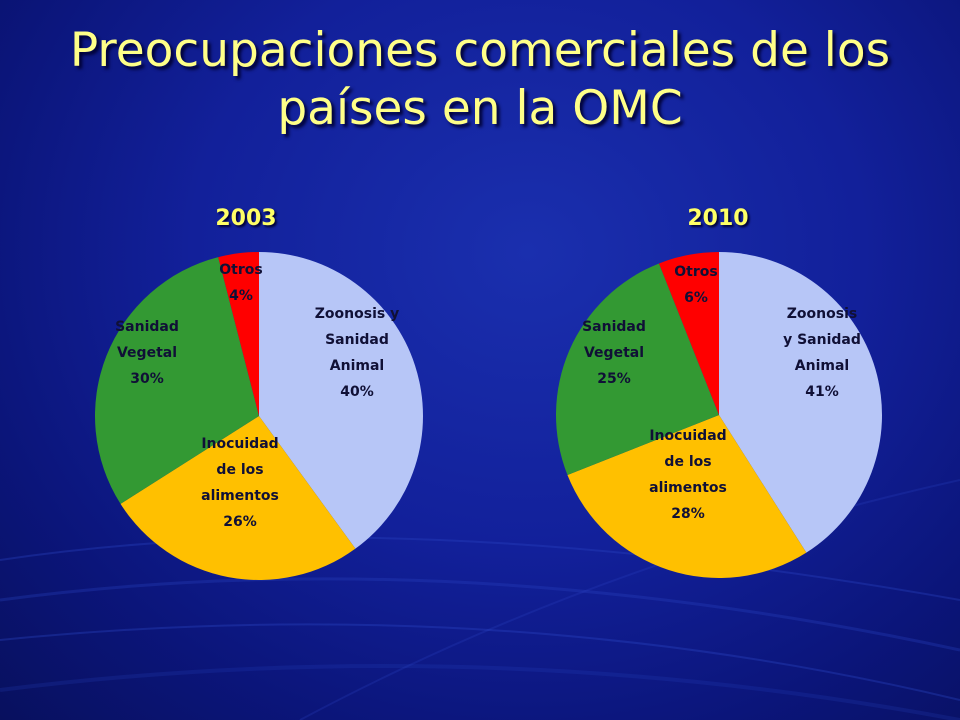 The height and width of the screenshot is (720, 960). Describe the element at coordinates (695, 285) in the screenshot. I see `slice-label: Otros 6%` at that location.